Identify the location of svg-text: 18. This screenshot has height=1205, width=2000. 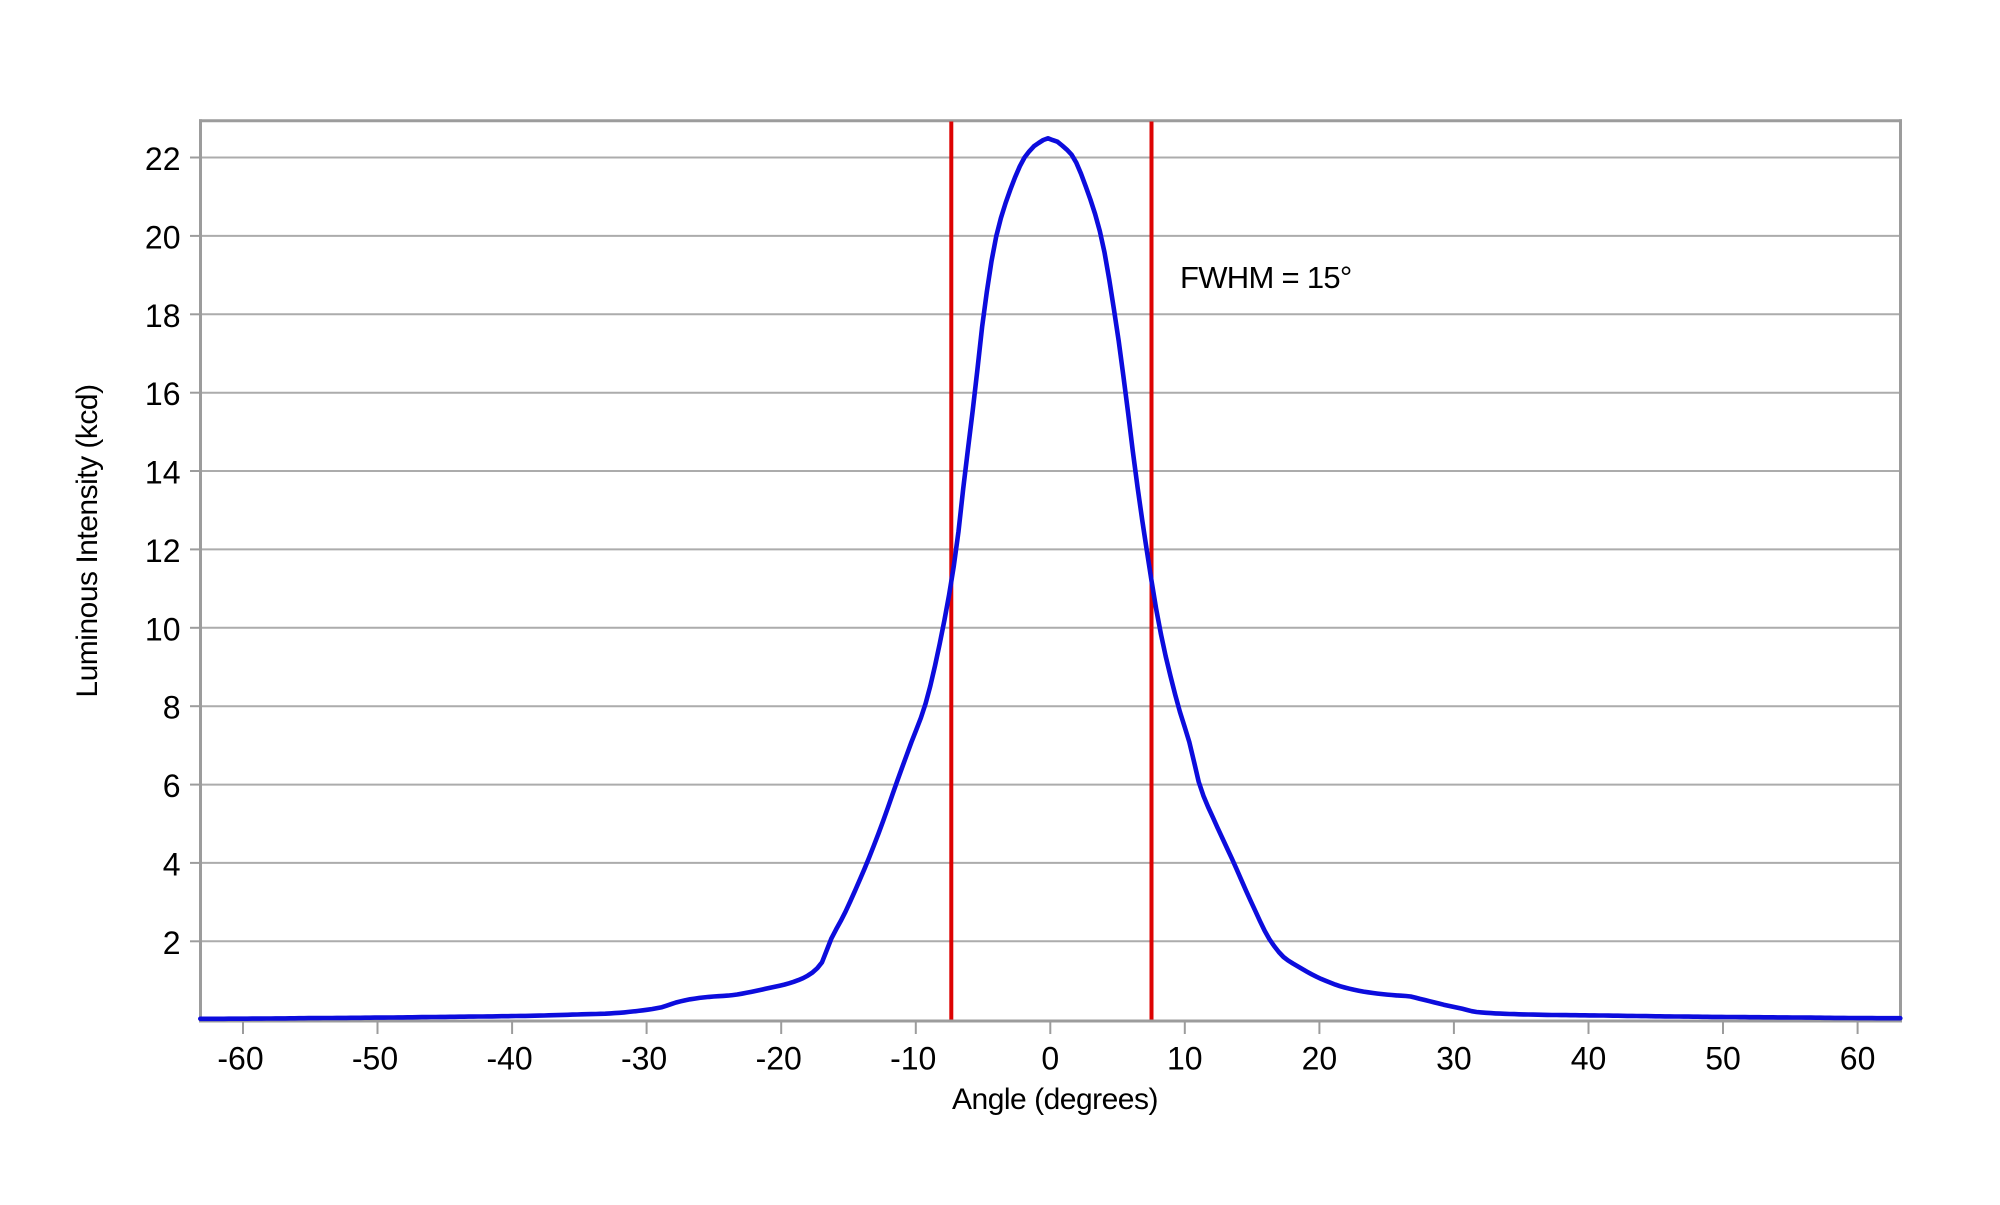
(163, 316).